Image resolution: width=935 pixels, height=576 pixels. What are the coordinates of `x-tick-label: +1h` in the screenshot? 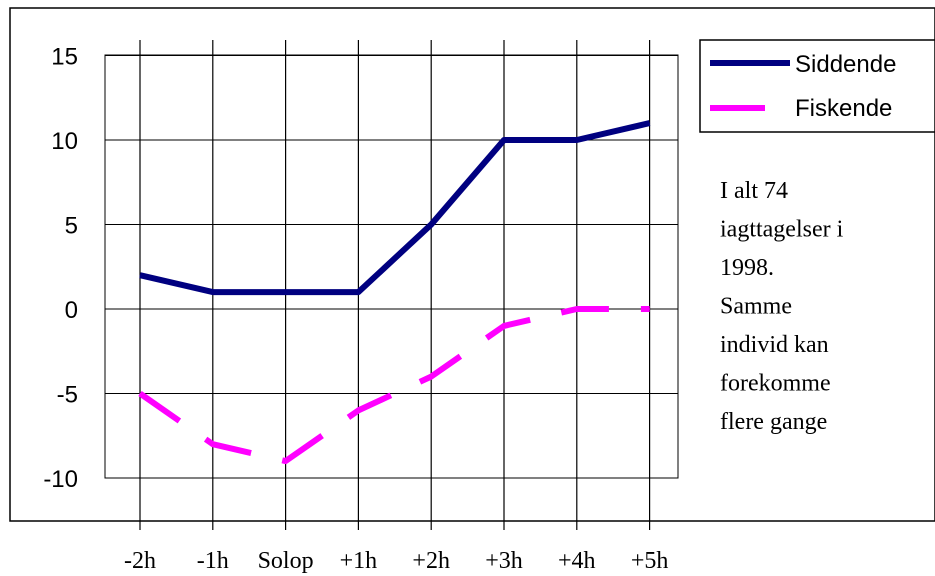 It's located at (359, 561).